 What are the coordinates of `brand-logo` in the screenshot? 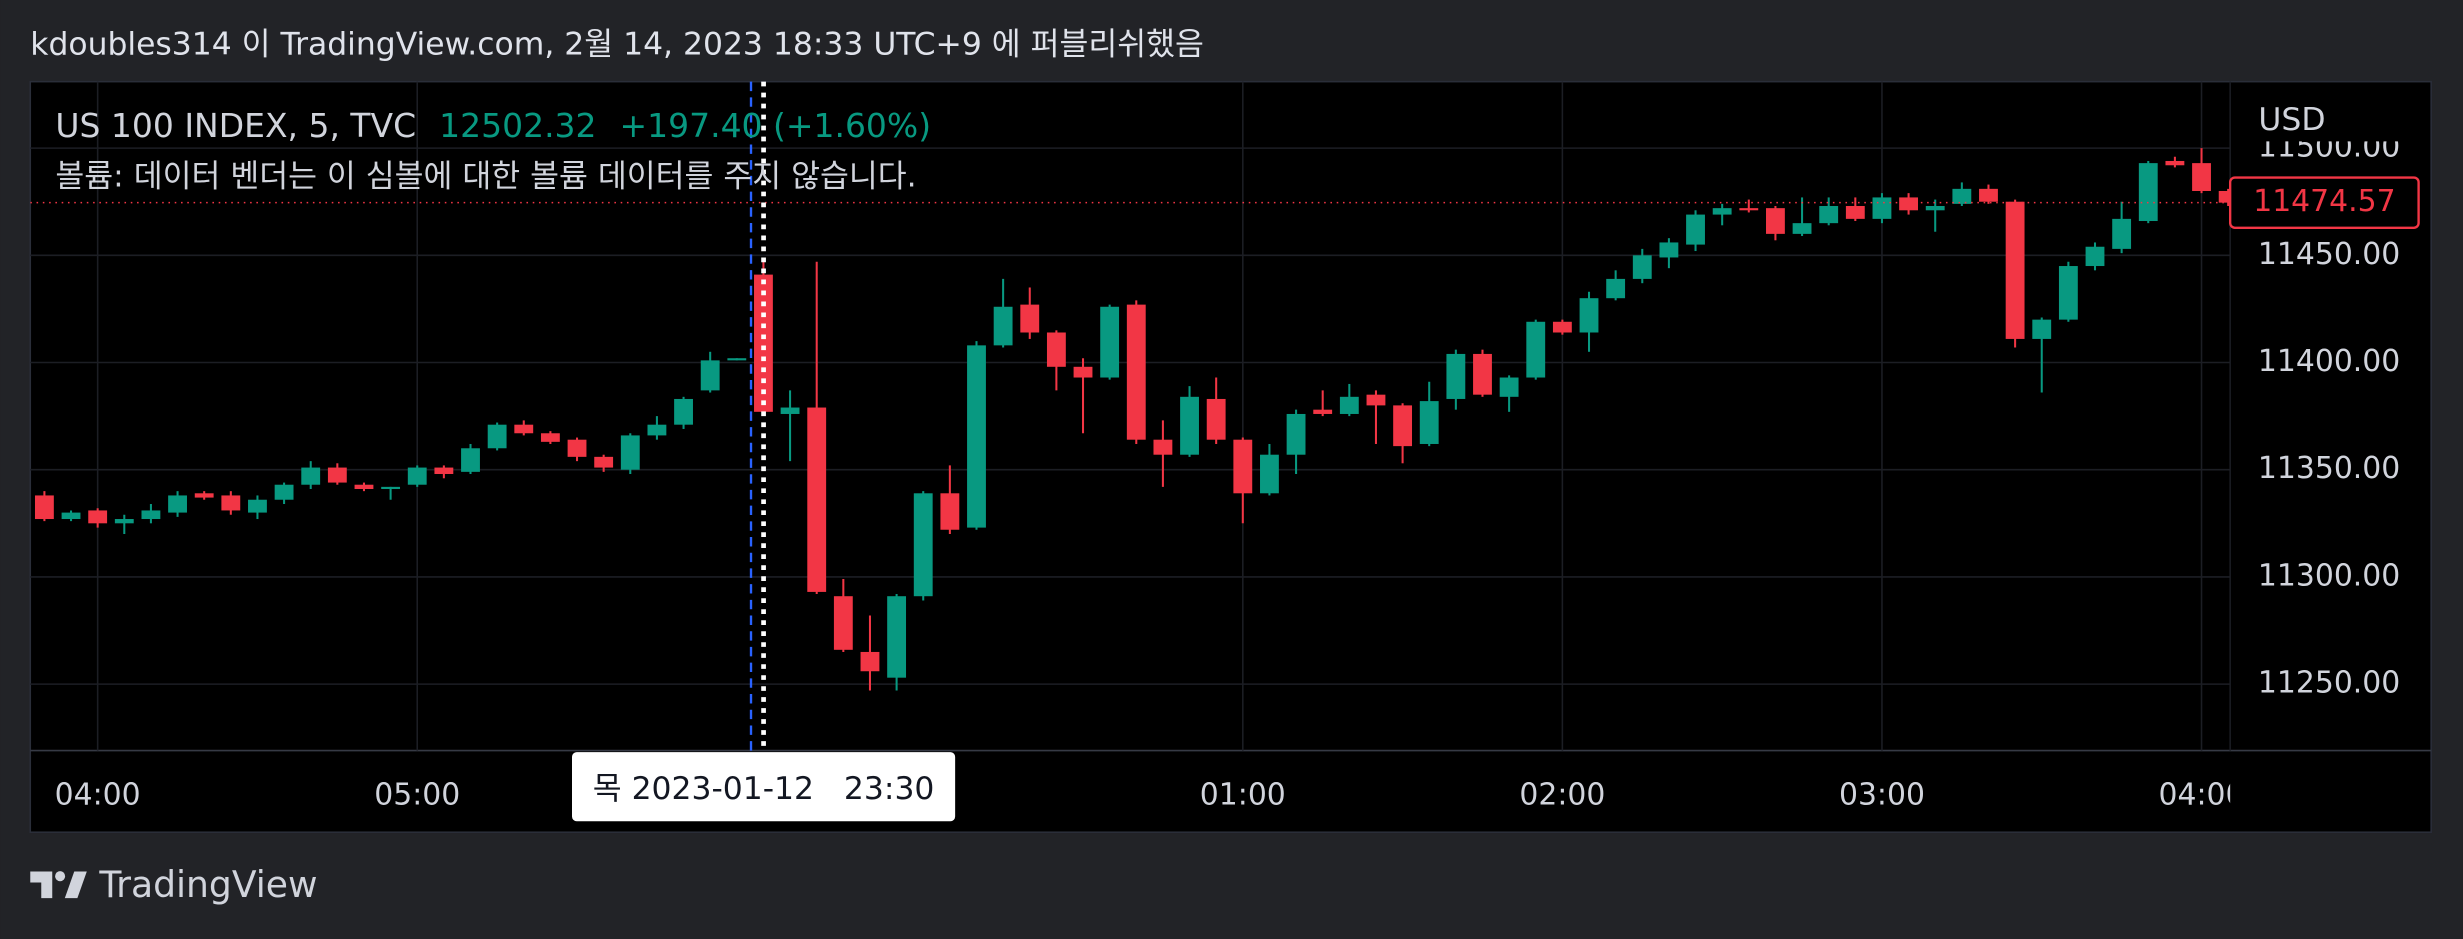 It's located at (58, 885).